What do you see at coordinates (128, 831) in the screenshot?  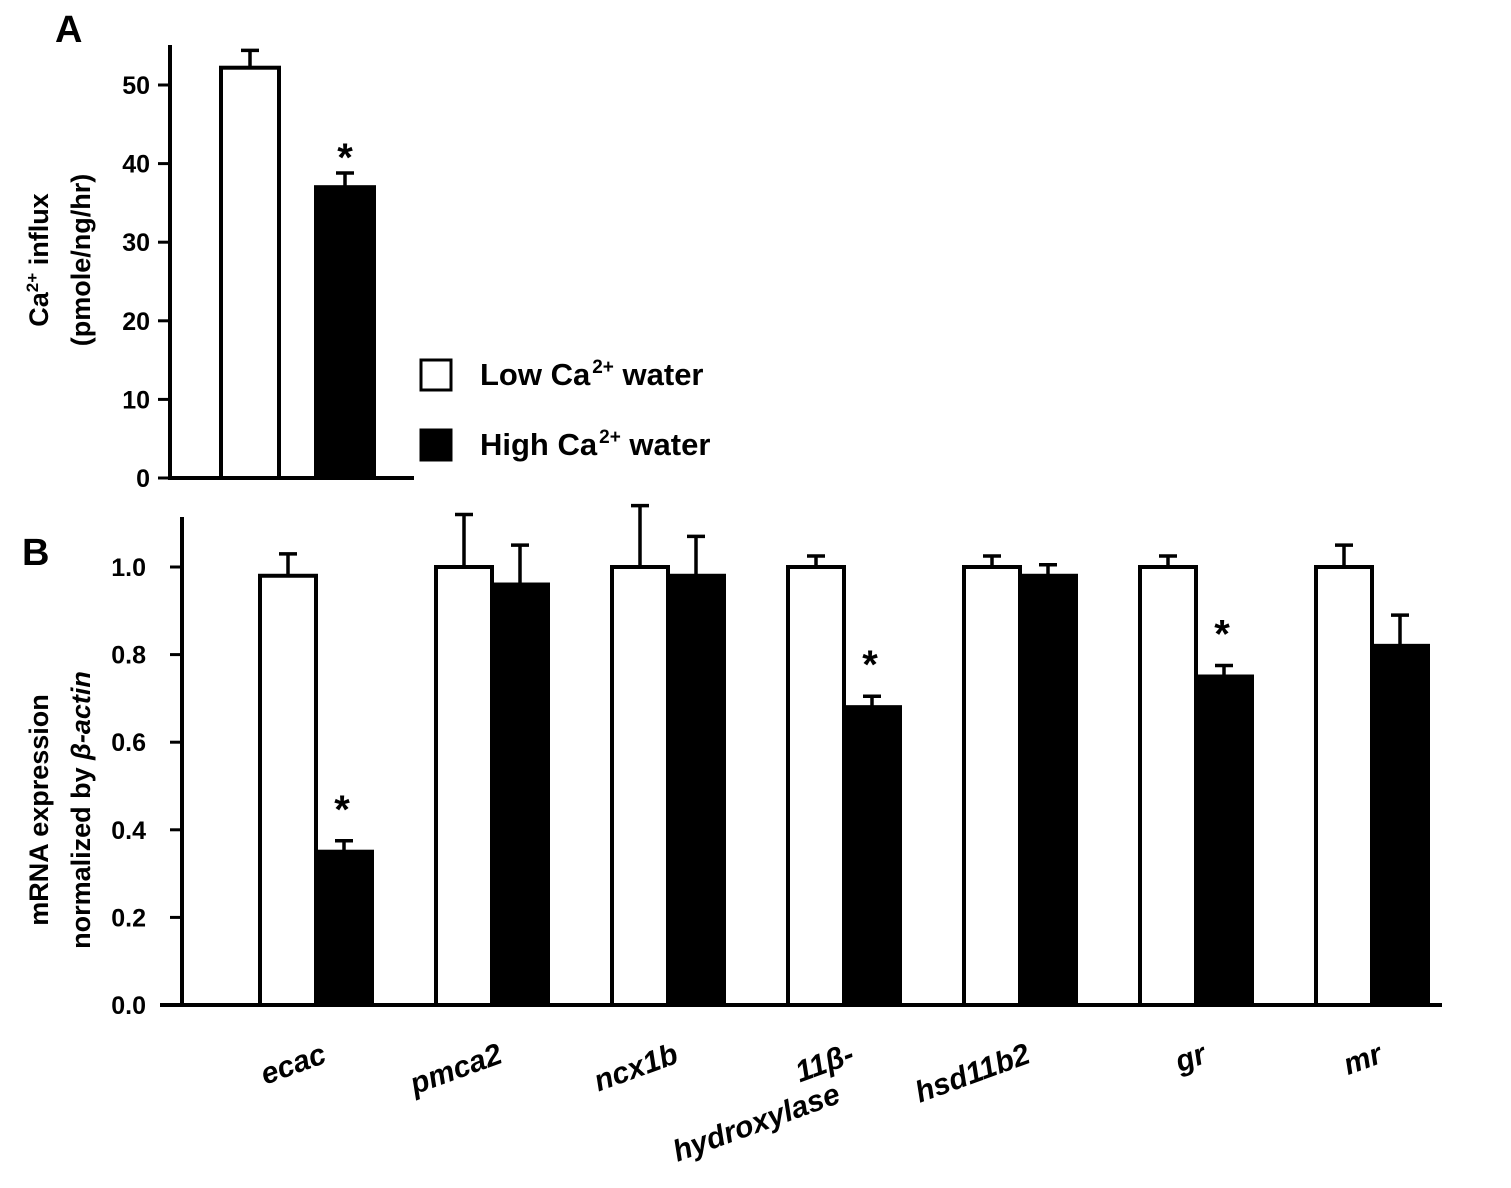 I see `y-tick-label-b: 0.4` at bounding box center [128, 831].